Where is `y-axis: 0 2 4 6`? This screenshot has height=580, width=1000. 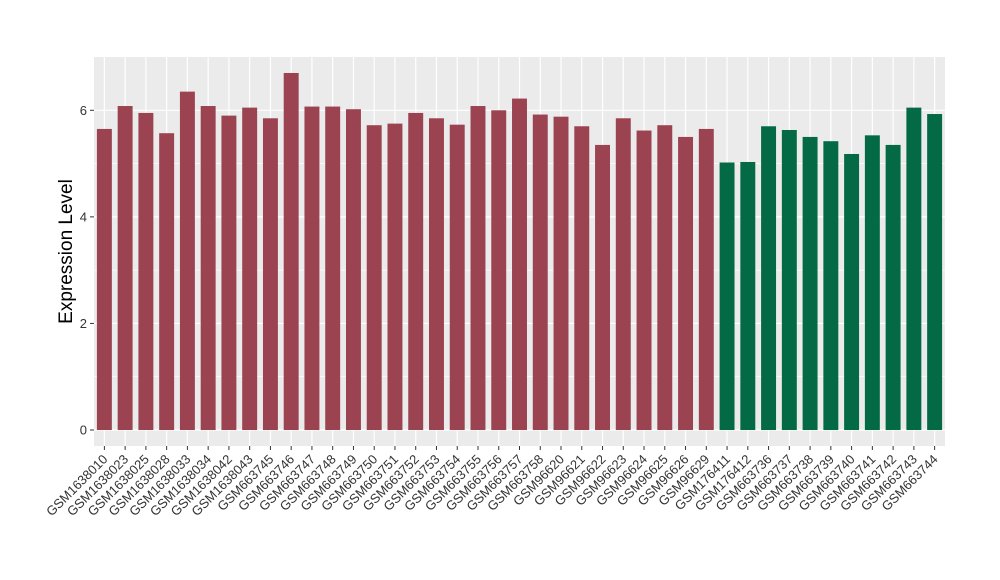 y-axis: 0 2 4 6 is located at coordinates (87, 270).